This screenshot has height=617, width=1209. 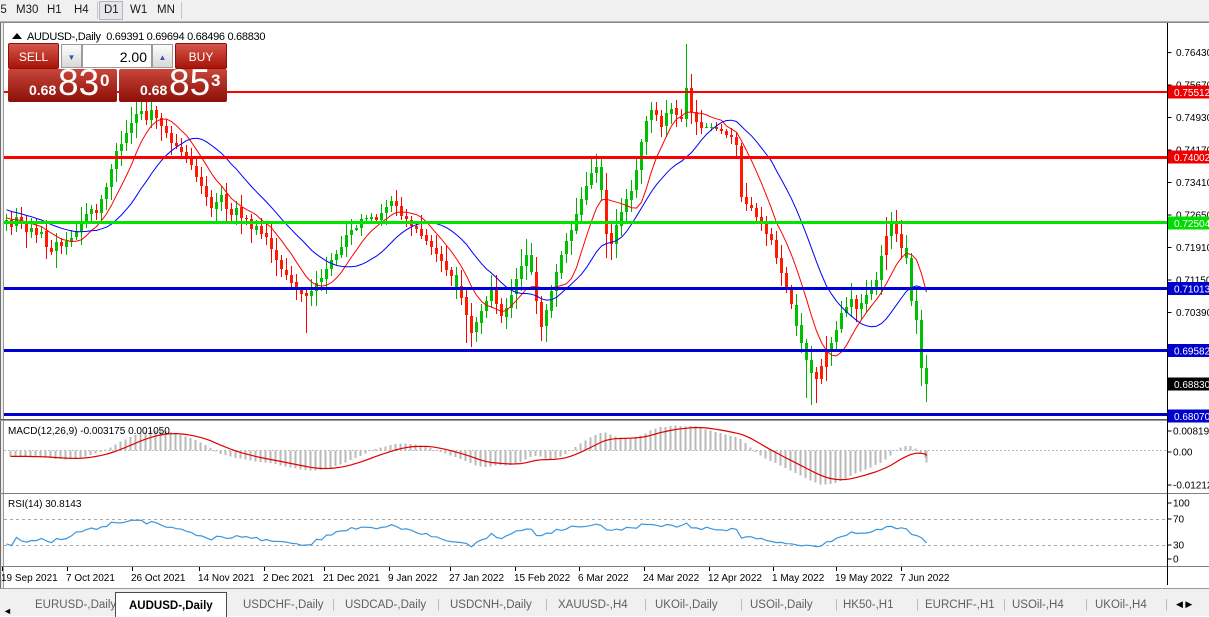 I want to click on svg-text: 0.74930, so click(x=1192, y=118).